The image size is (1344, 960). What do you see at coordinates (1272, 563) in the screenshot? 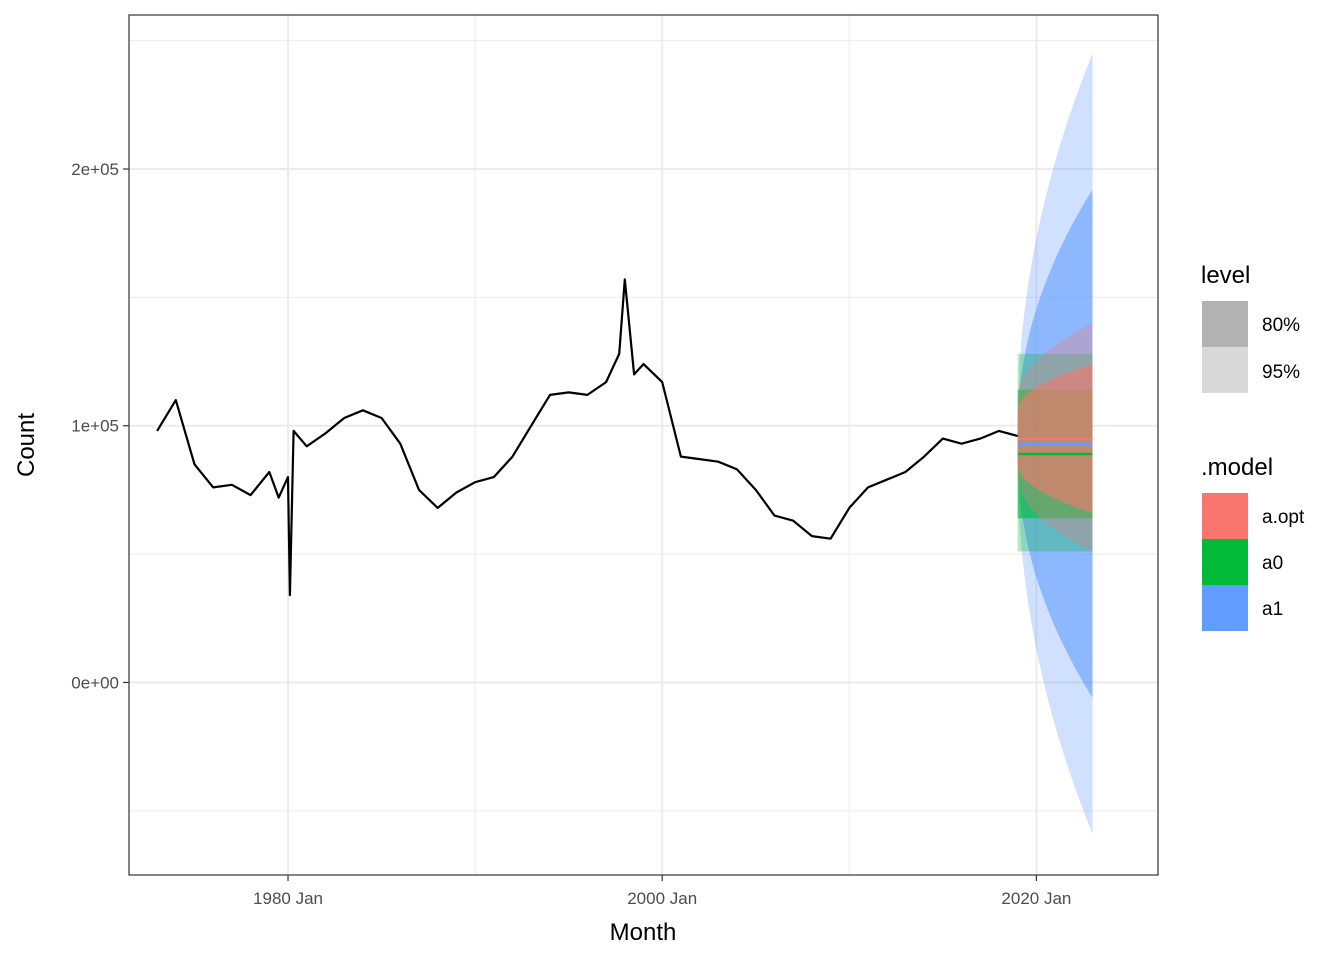
I see `legend-model-label-a0: a0` at bounding box center [1272, 563].